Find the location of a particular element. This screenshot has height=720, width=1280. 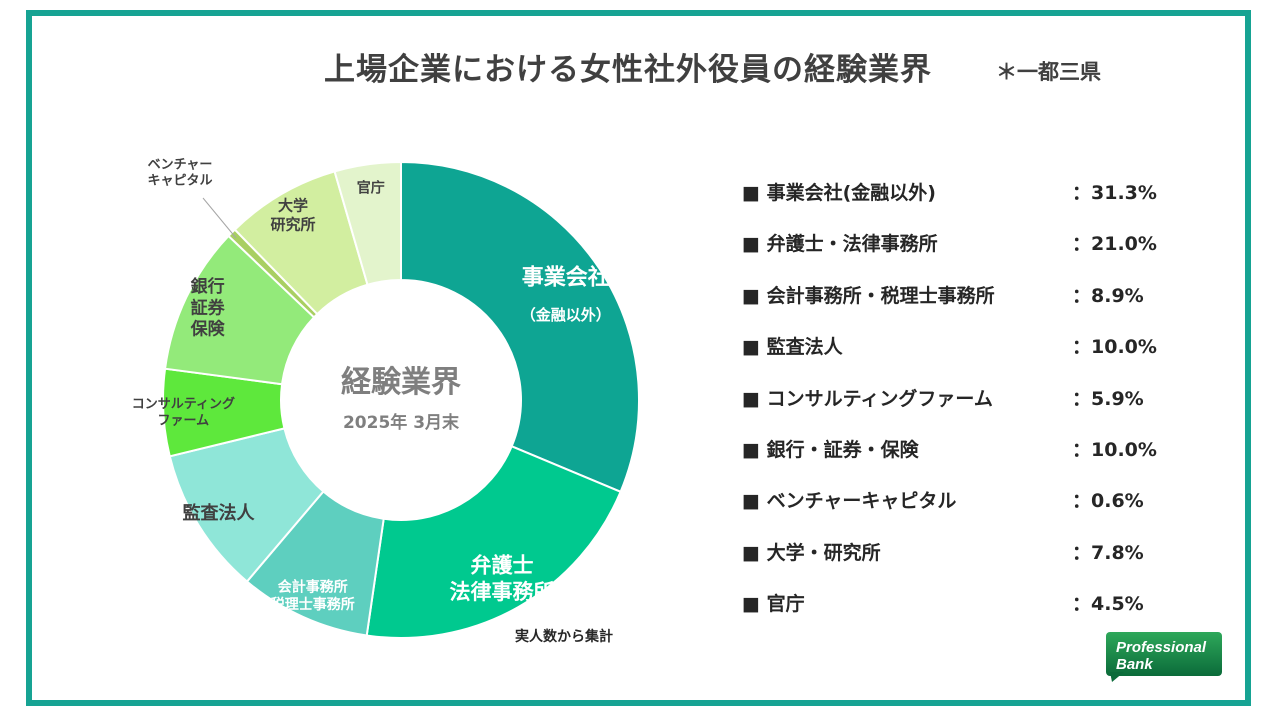

slice-label-9: 官庁 is located at coordinates (371, 188).